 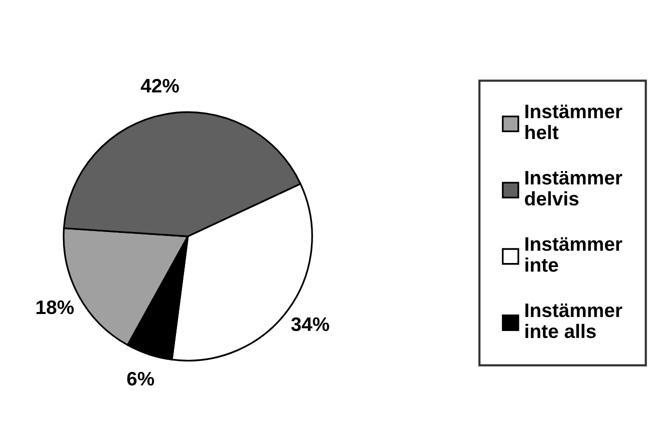 I want to click on data-label: 34%, so click(x=310, y=324).